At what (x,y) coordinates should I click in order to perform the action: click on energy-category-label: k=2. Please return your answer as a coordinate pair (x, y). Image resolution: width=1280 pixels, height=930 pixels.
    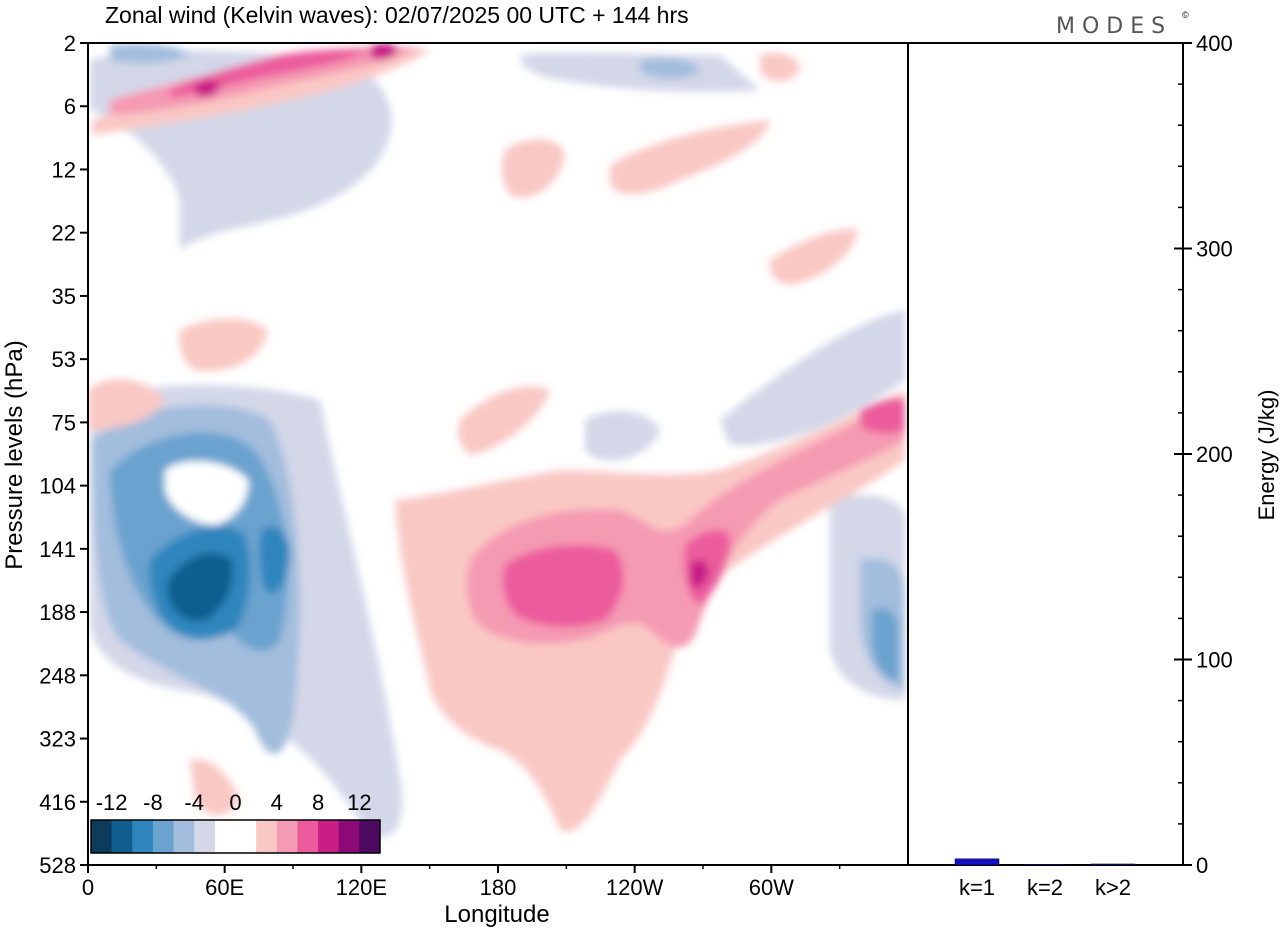
    Looking at the image, I should click on (1045, 887).